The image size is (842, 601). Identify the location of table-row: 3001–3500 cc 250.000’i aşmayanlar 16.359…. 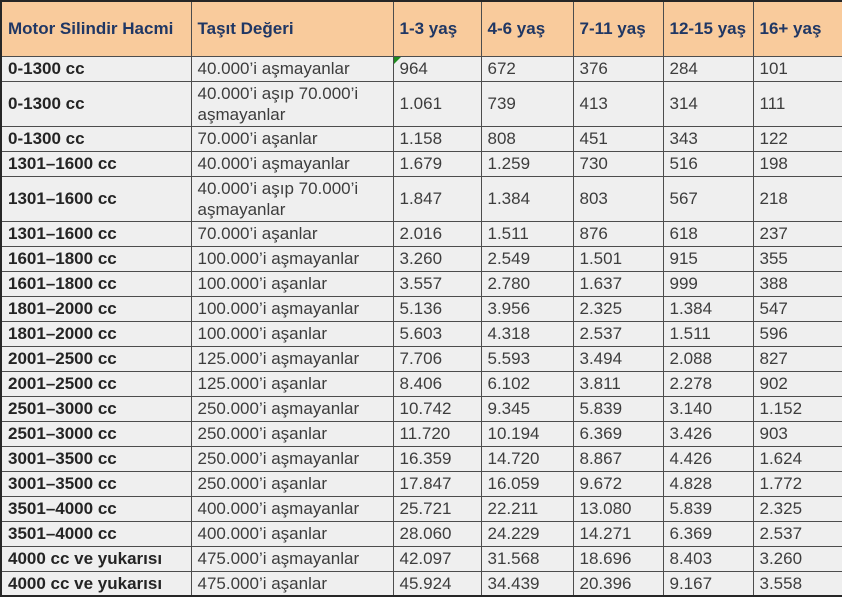
(421, 458).